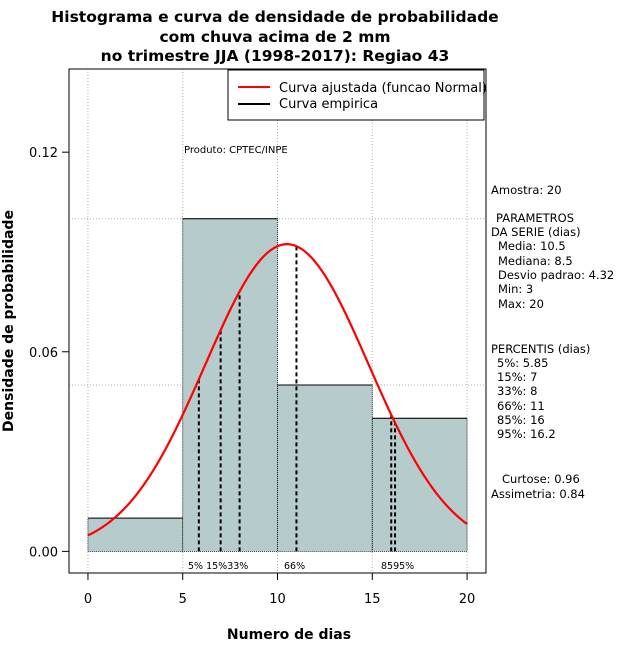 The height and width of the screenshot is (660, 640). Describe the element at coordinates (517, 377) in the screenshot. I see `percentile-15: 15%: 7` at that location.